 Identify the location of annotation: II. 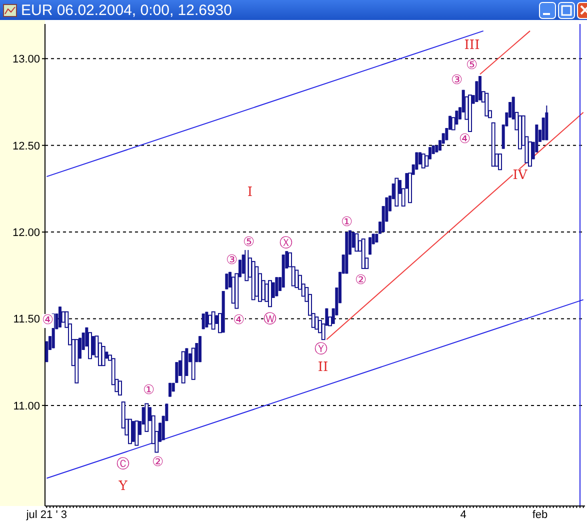
(323, 367).